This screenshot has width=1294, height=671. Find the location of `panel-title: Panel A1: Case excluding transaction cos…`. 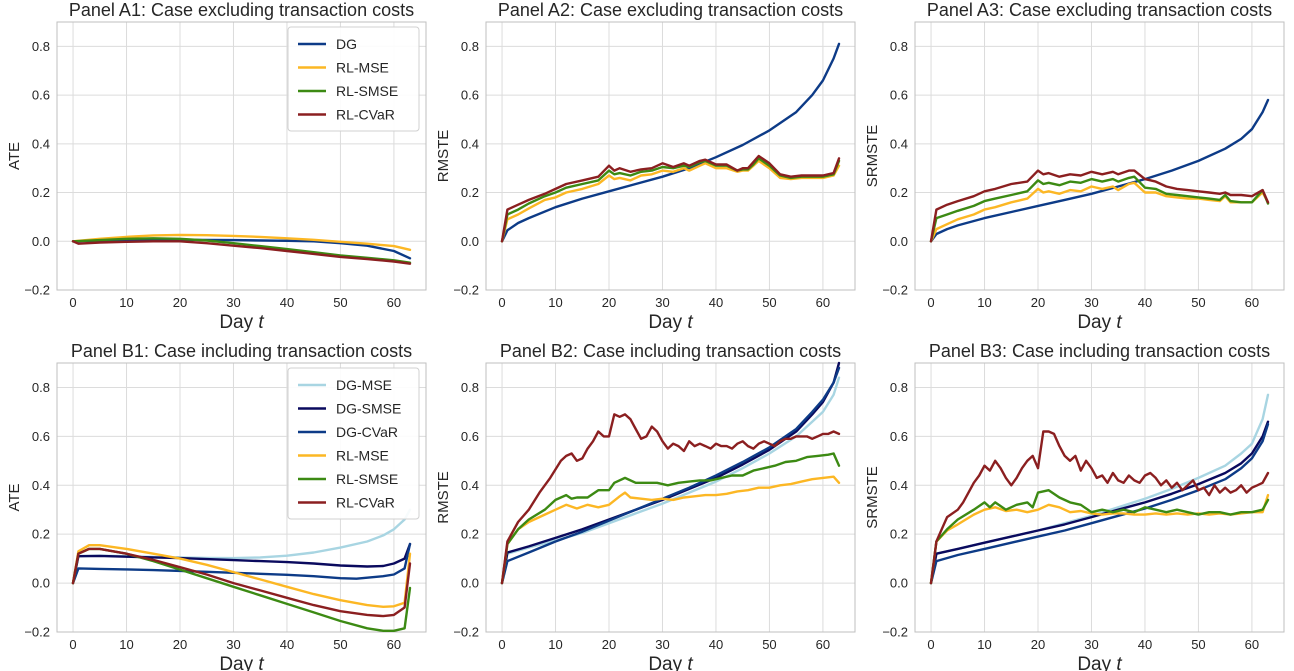

panel-title: Panel A1: Case excluding transaction cos… is located at coordinates (241, 10).